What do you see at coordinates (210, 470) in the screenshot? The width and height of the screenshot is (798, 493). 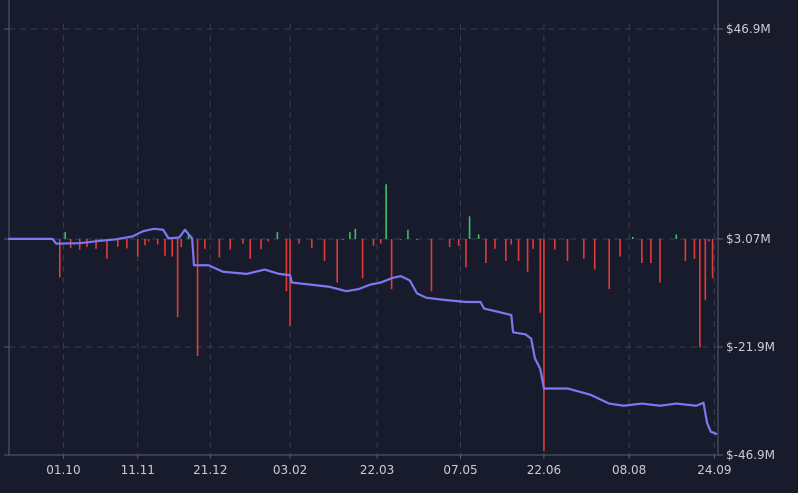 I see `x-tick-label: 21.12` at bounding box center [210, 470].